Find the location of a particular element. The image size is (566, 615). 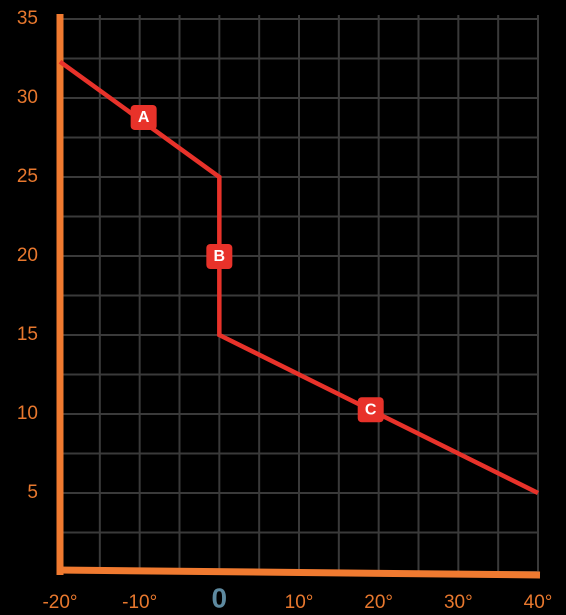

y-tick-label: 15 is located at coordinates (27, 334).